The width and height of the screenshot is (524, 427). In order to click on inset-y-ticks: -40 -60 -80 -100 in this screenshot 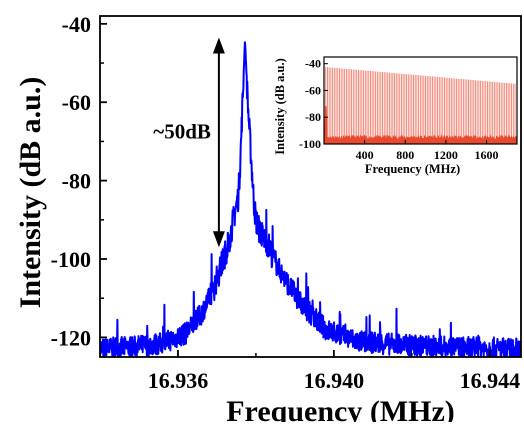, I will do `click(313, 104)`.